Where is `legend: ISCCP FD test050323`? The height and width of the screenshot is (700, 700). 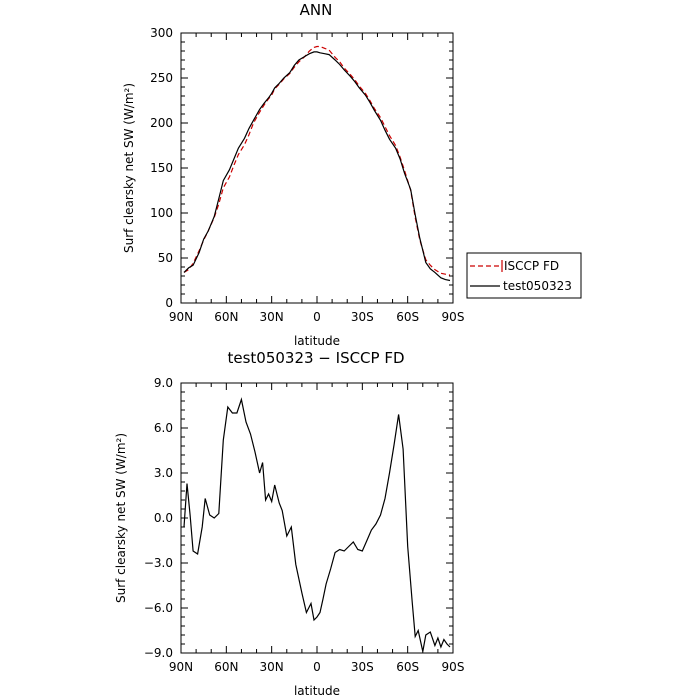
legend: ISCCP FD test050323 is located at coordinates (524, 275).